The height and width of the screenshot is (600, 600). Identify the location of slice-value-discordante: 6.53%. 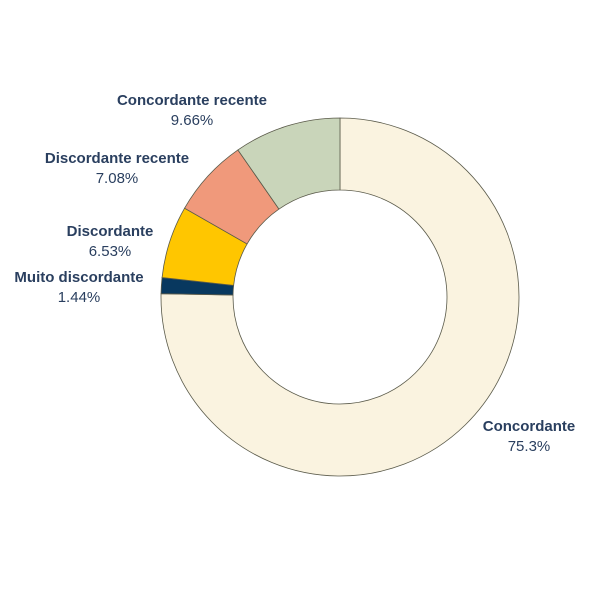
(110, 251).